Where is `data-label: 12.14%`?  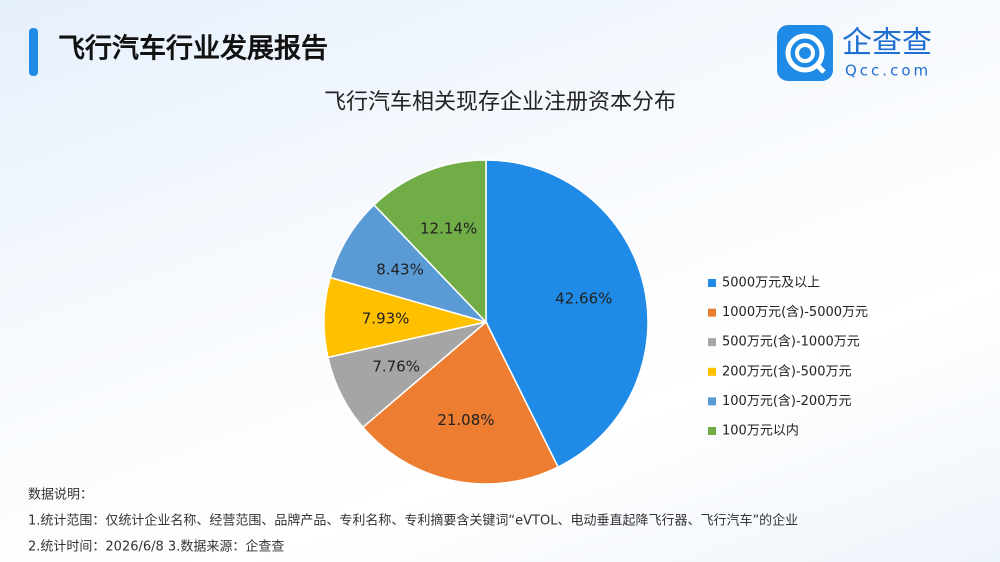 data-label: 12.14% is located at coordinates (448, 228).